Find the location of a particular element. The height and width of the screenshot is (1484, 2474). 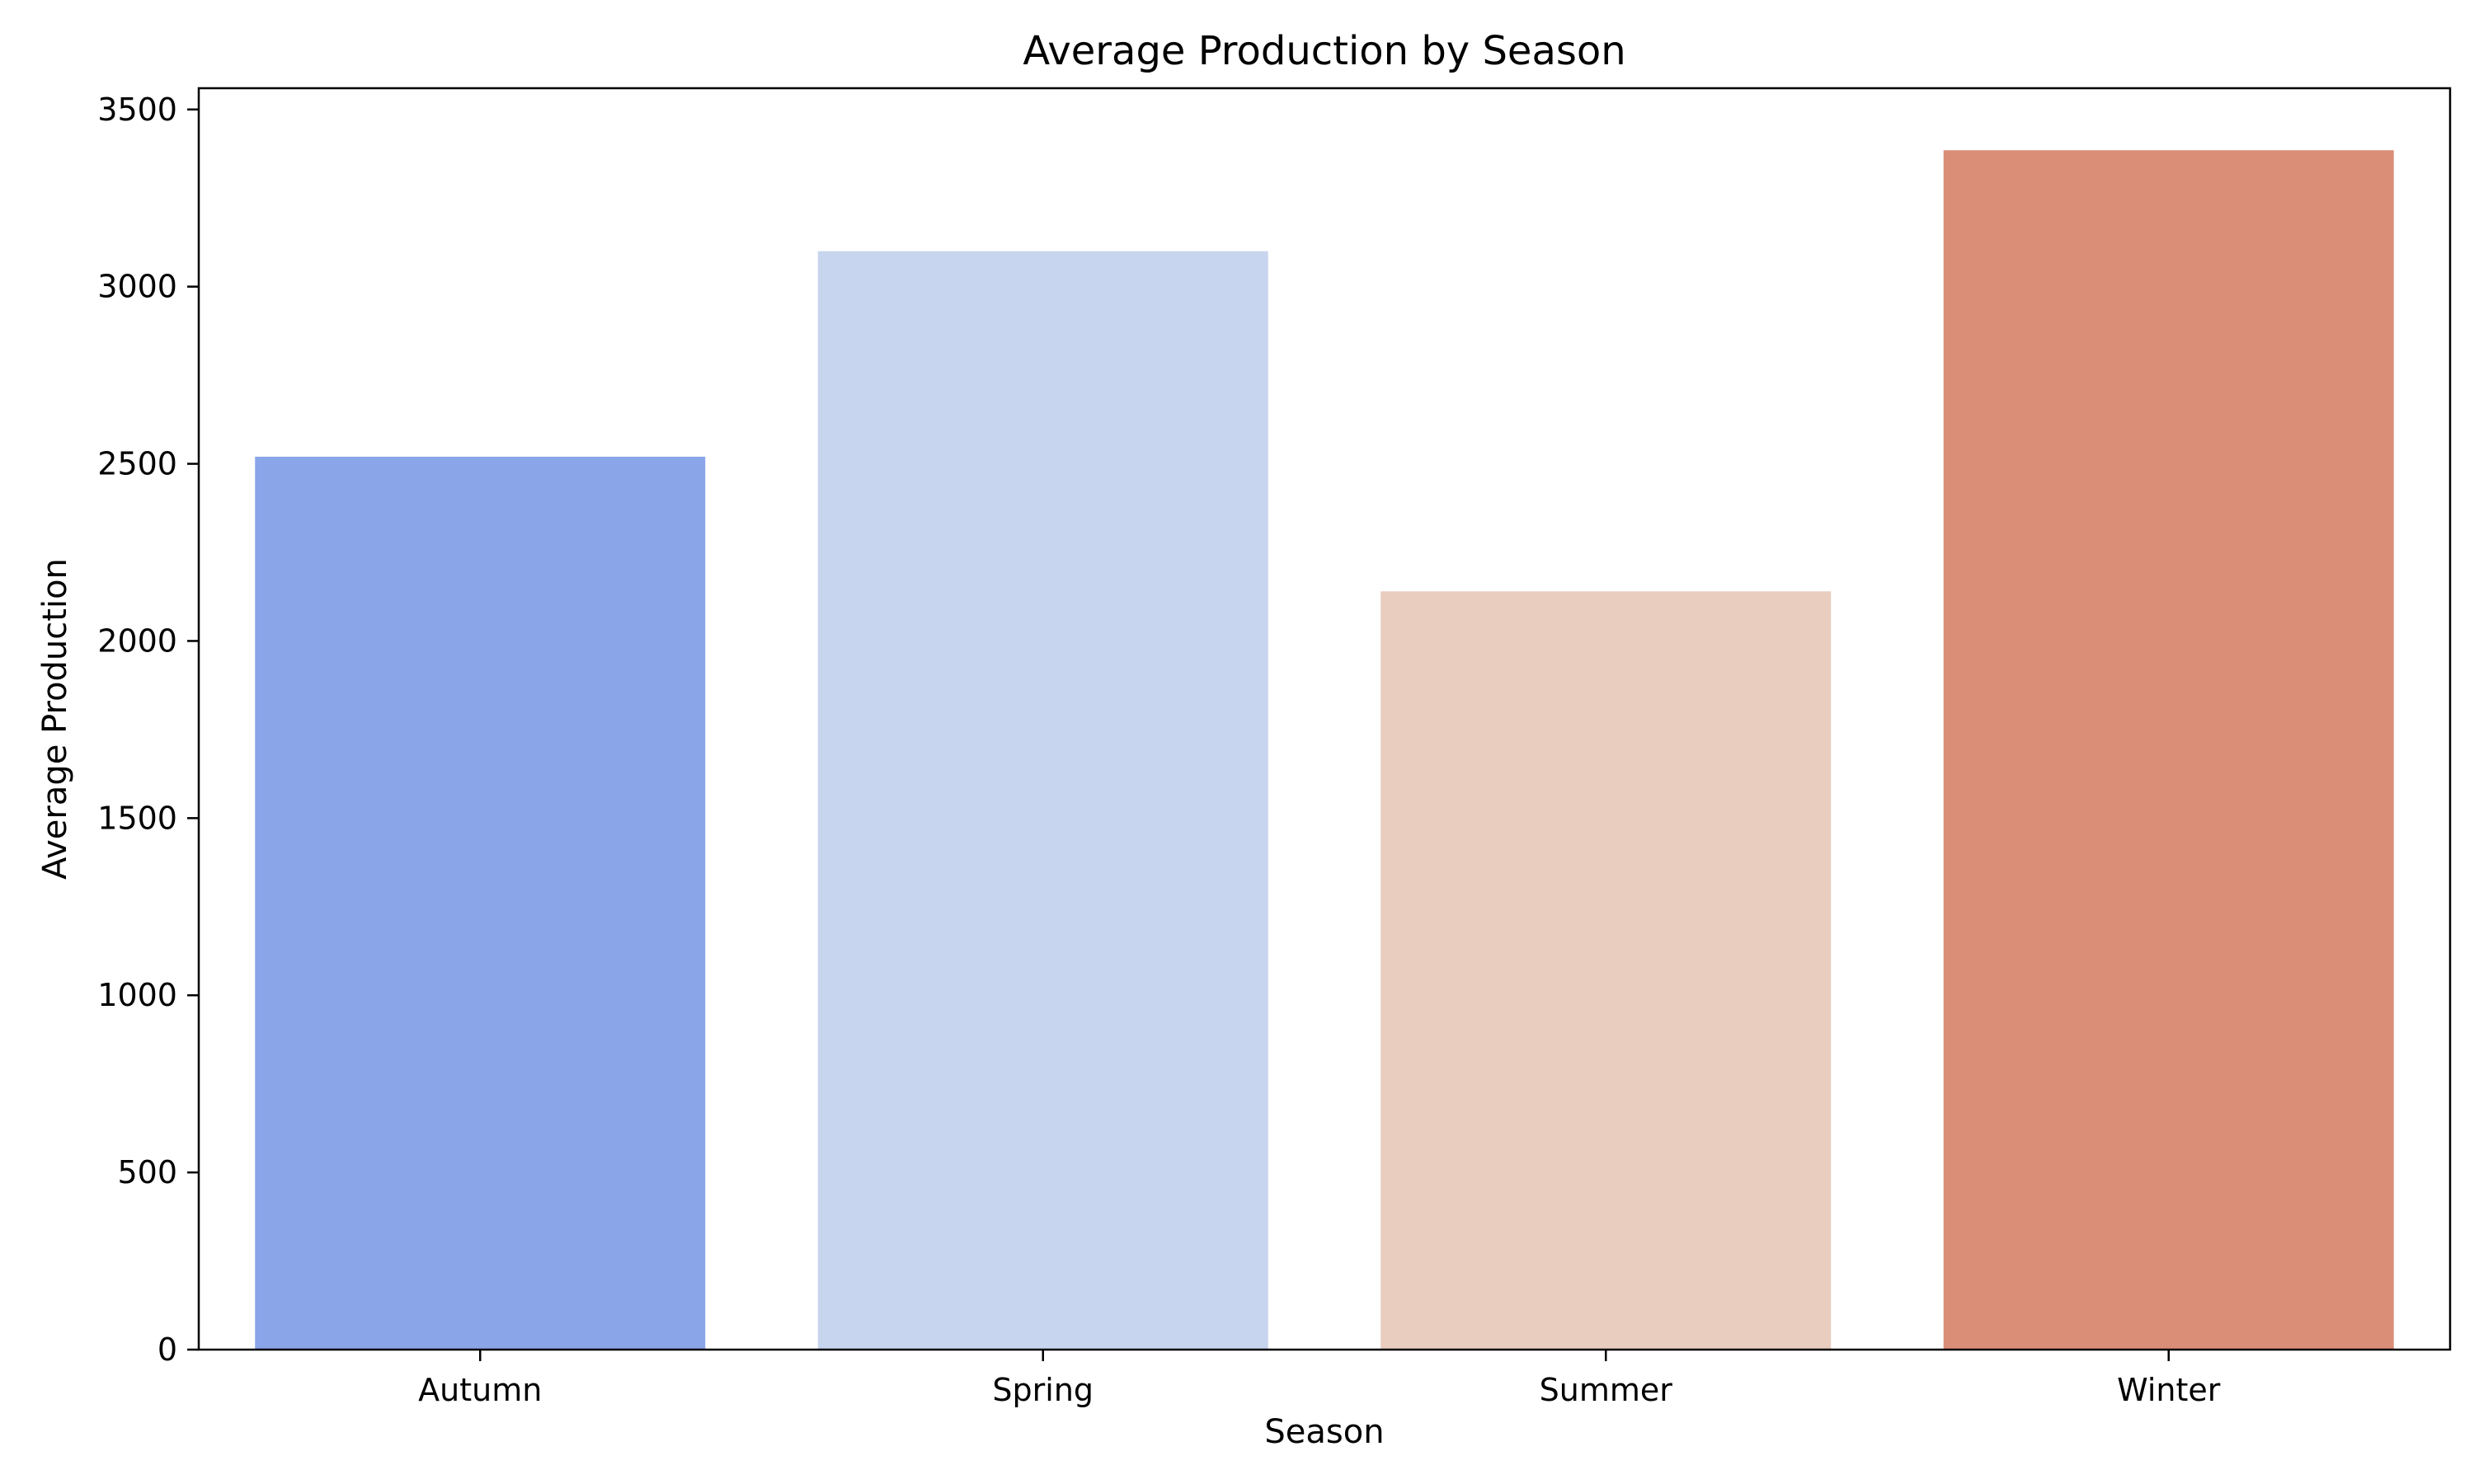

x-tick-label-autumn: Autumn is located at coordinates (480, 1390).